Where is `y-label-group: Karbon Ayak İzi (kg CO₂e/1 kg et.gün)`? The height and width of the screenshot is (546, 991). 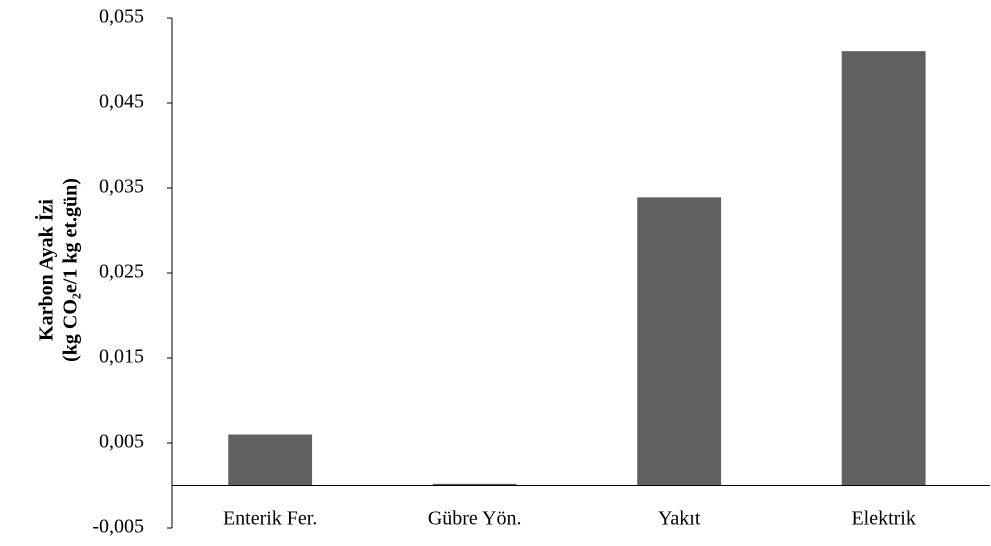 y-label-group: Karbon Ayak İzi (kg CO₂e/1 kg et.gün) is located at coordinates (58, 270).